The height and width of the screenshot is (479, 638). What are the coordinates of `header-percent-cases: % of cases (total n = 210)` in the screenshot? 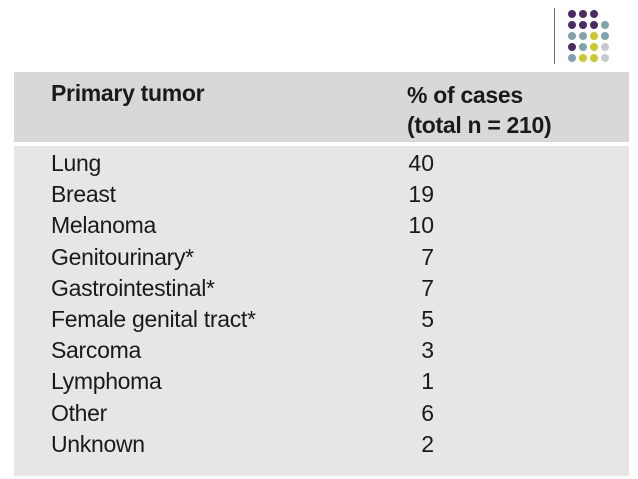 It's located at (479, 110).